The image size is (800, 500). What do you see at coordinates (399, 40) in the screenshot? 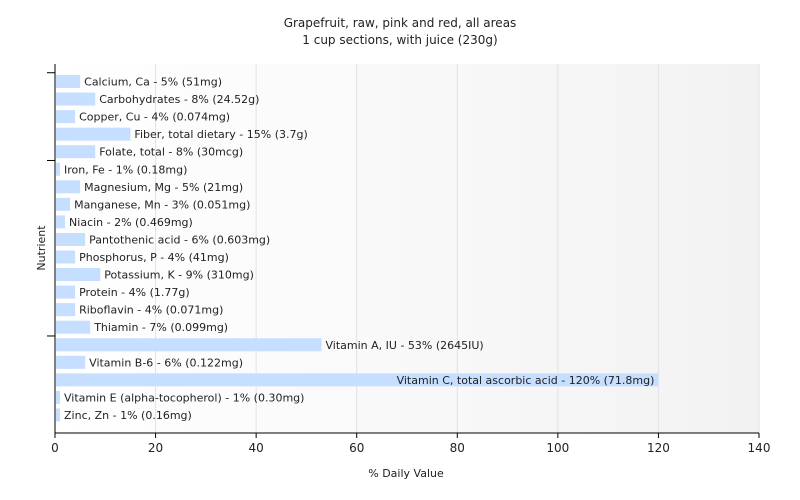
I see `chart-subtitle: 1 cup sections, with juice (230g)` at bounding box center [399, 40].